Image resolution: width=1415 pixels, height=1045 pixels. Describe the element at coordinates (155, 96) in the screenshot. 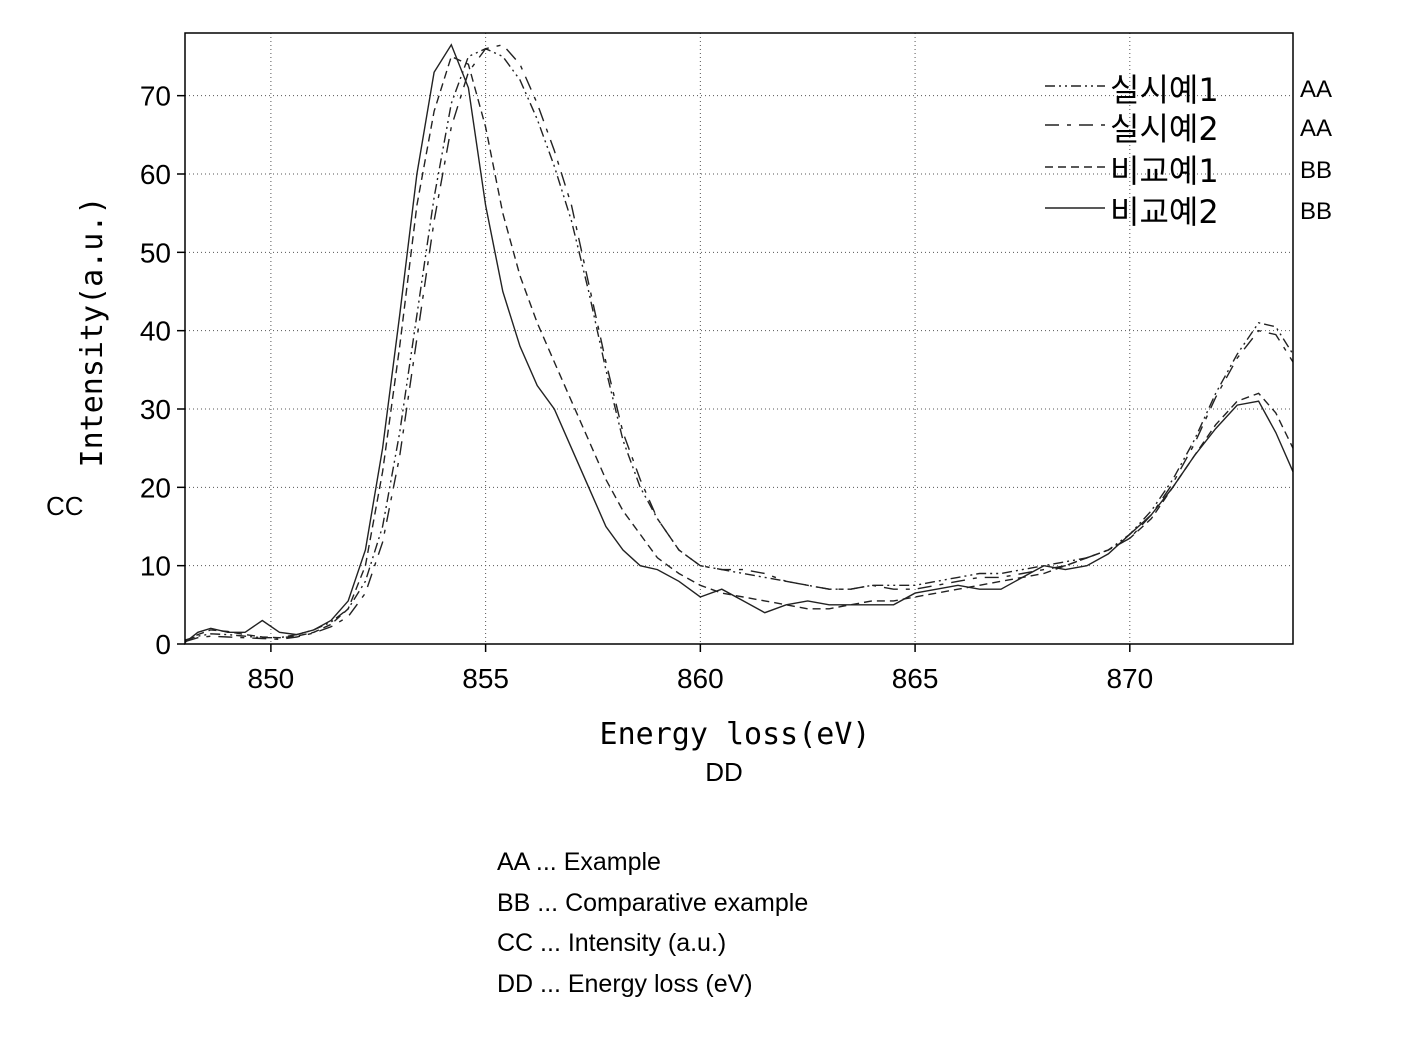

I see `y-tick-label-70: 70` at that location.